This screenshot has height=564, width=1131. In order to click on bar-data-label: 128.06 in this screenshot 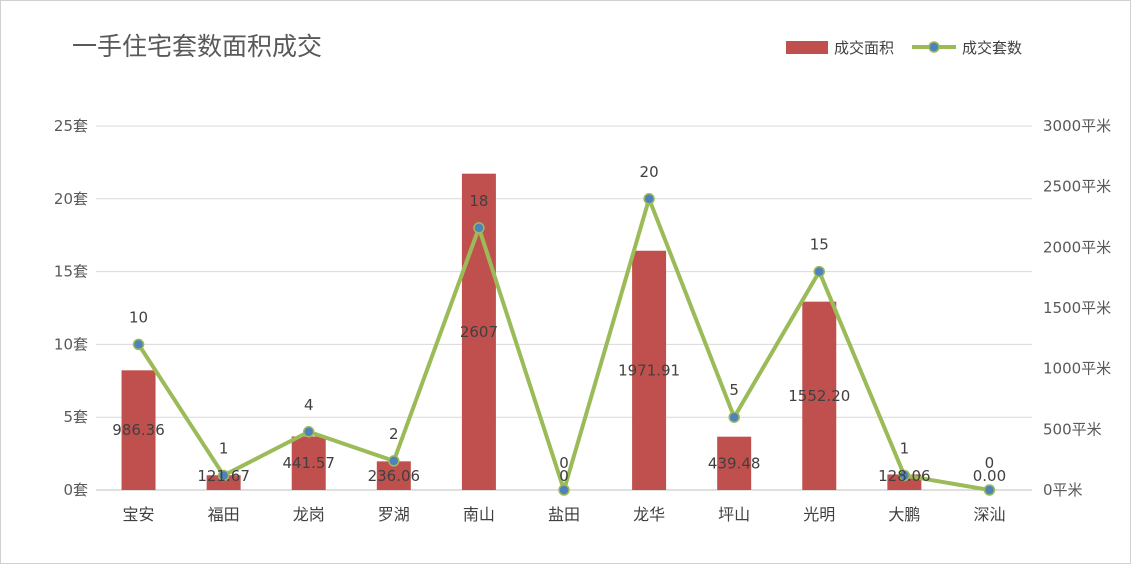, I will do `click(904, 476)`.